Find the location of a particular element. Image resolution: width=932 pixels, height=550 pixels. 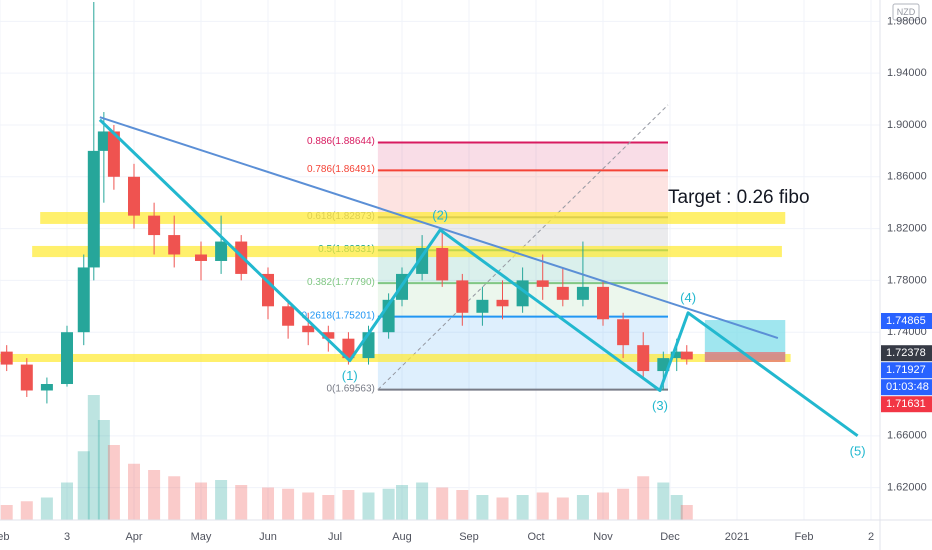

x-tick-label: Jun is located at coordinates (268, 537).